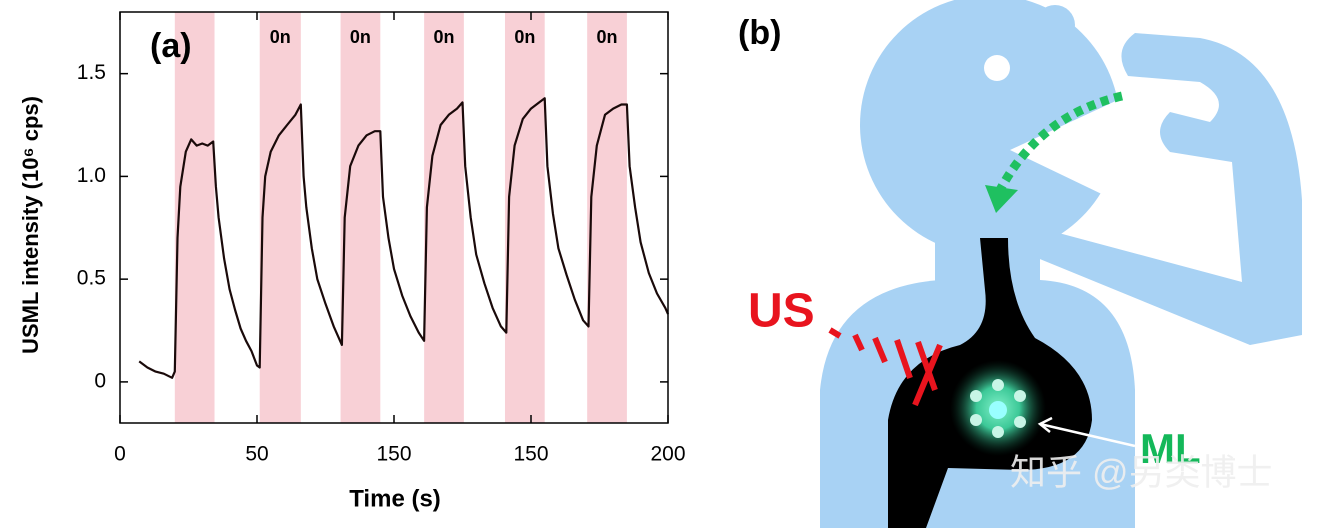  What do you see at coordinates (1055, 25) in the screenshot?
I see `head-knob` at bounding box center [1055, 25].